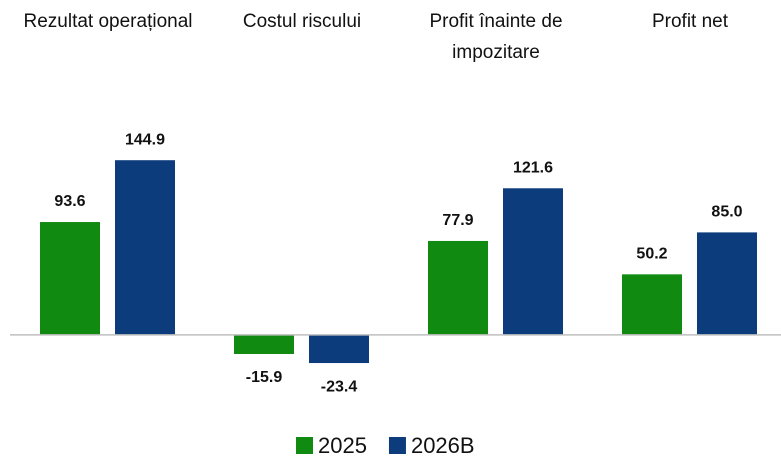 This screenshot has width=781, height=462. I want to click on category-label: Costul riscului, so click(302, 21).